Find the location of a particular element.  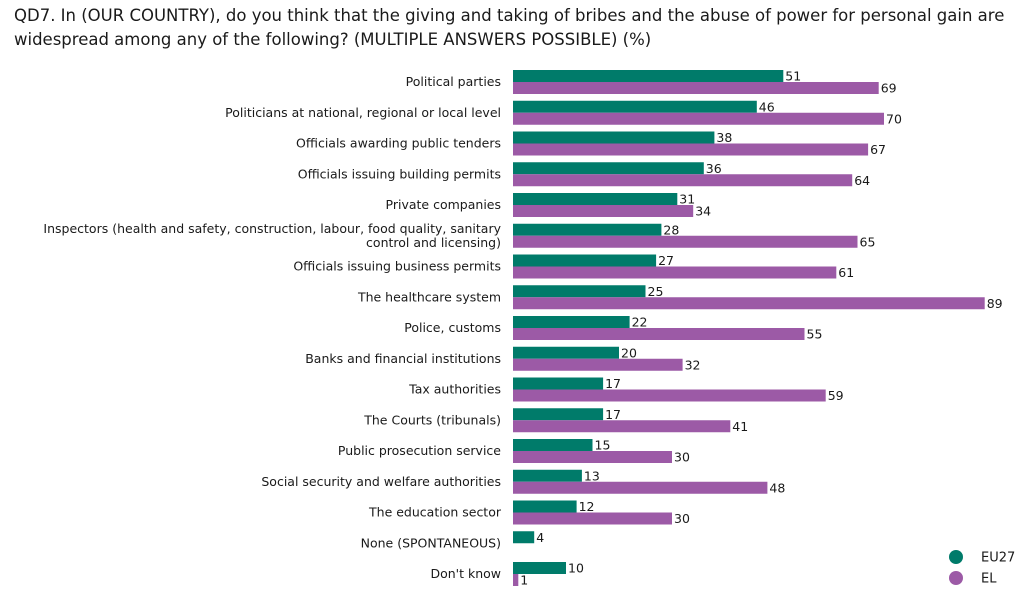

legend: EU27 EL is located at coordinates (982, 568).